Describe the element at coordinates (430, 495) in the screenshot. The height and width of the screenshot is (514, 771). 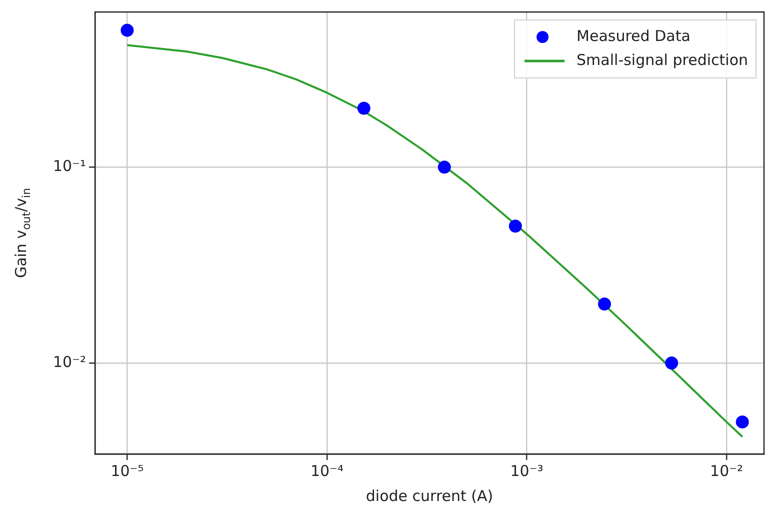
I see `x-axis-title: diode current (A)` at that location.